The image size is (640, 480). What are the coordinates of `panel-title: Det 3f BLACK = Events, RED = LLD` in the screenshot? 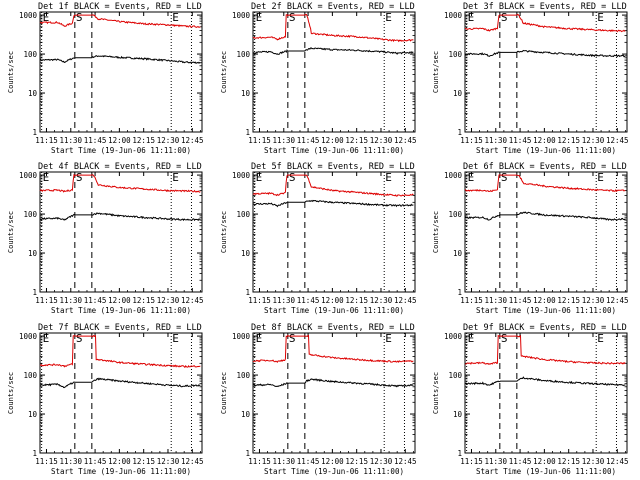 It's located at (545, 7).